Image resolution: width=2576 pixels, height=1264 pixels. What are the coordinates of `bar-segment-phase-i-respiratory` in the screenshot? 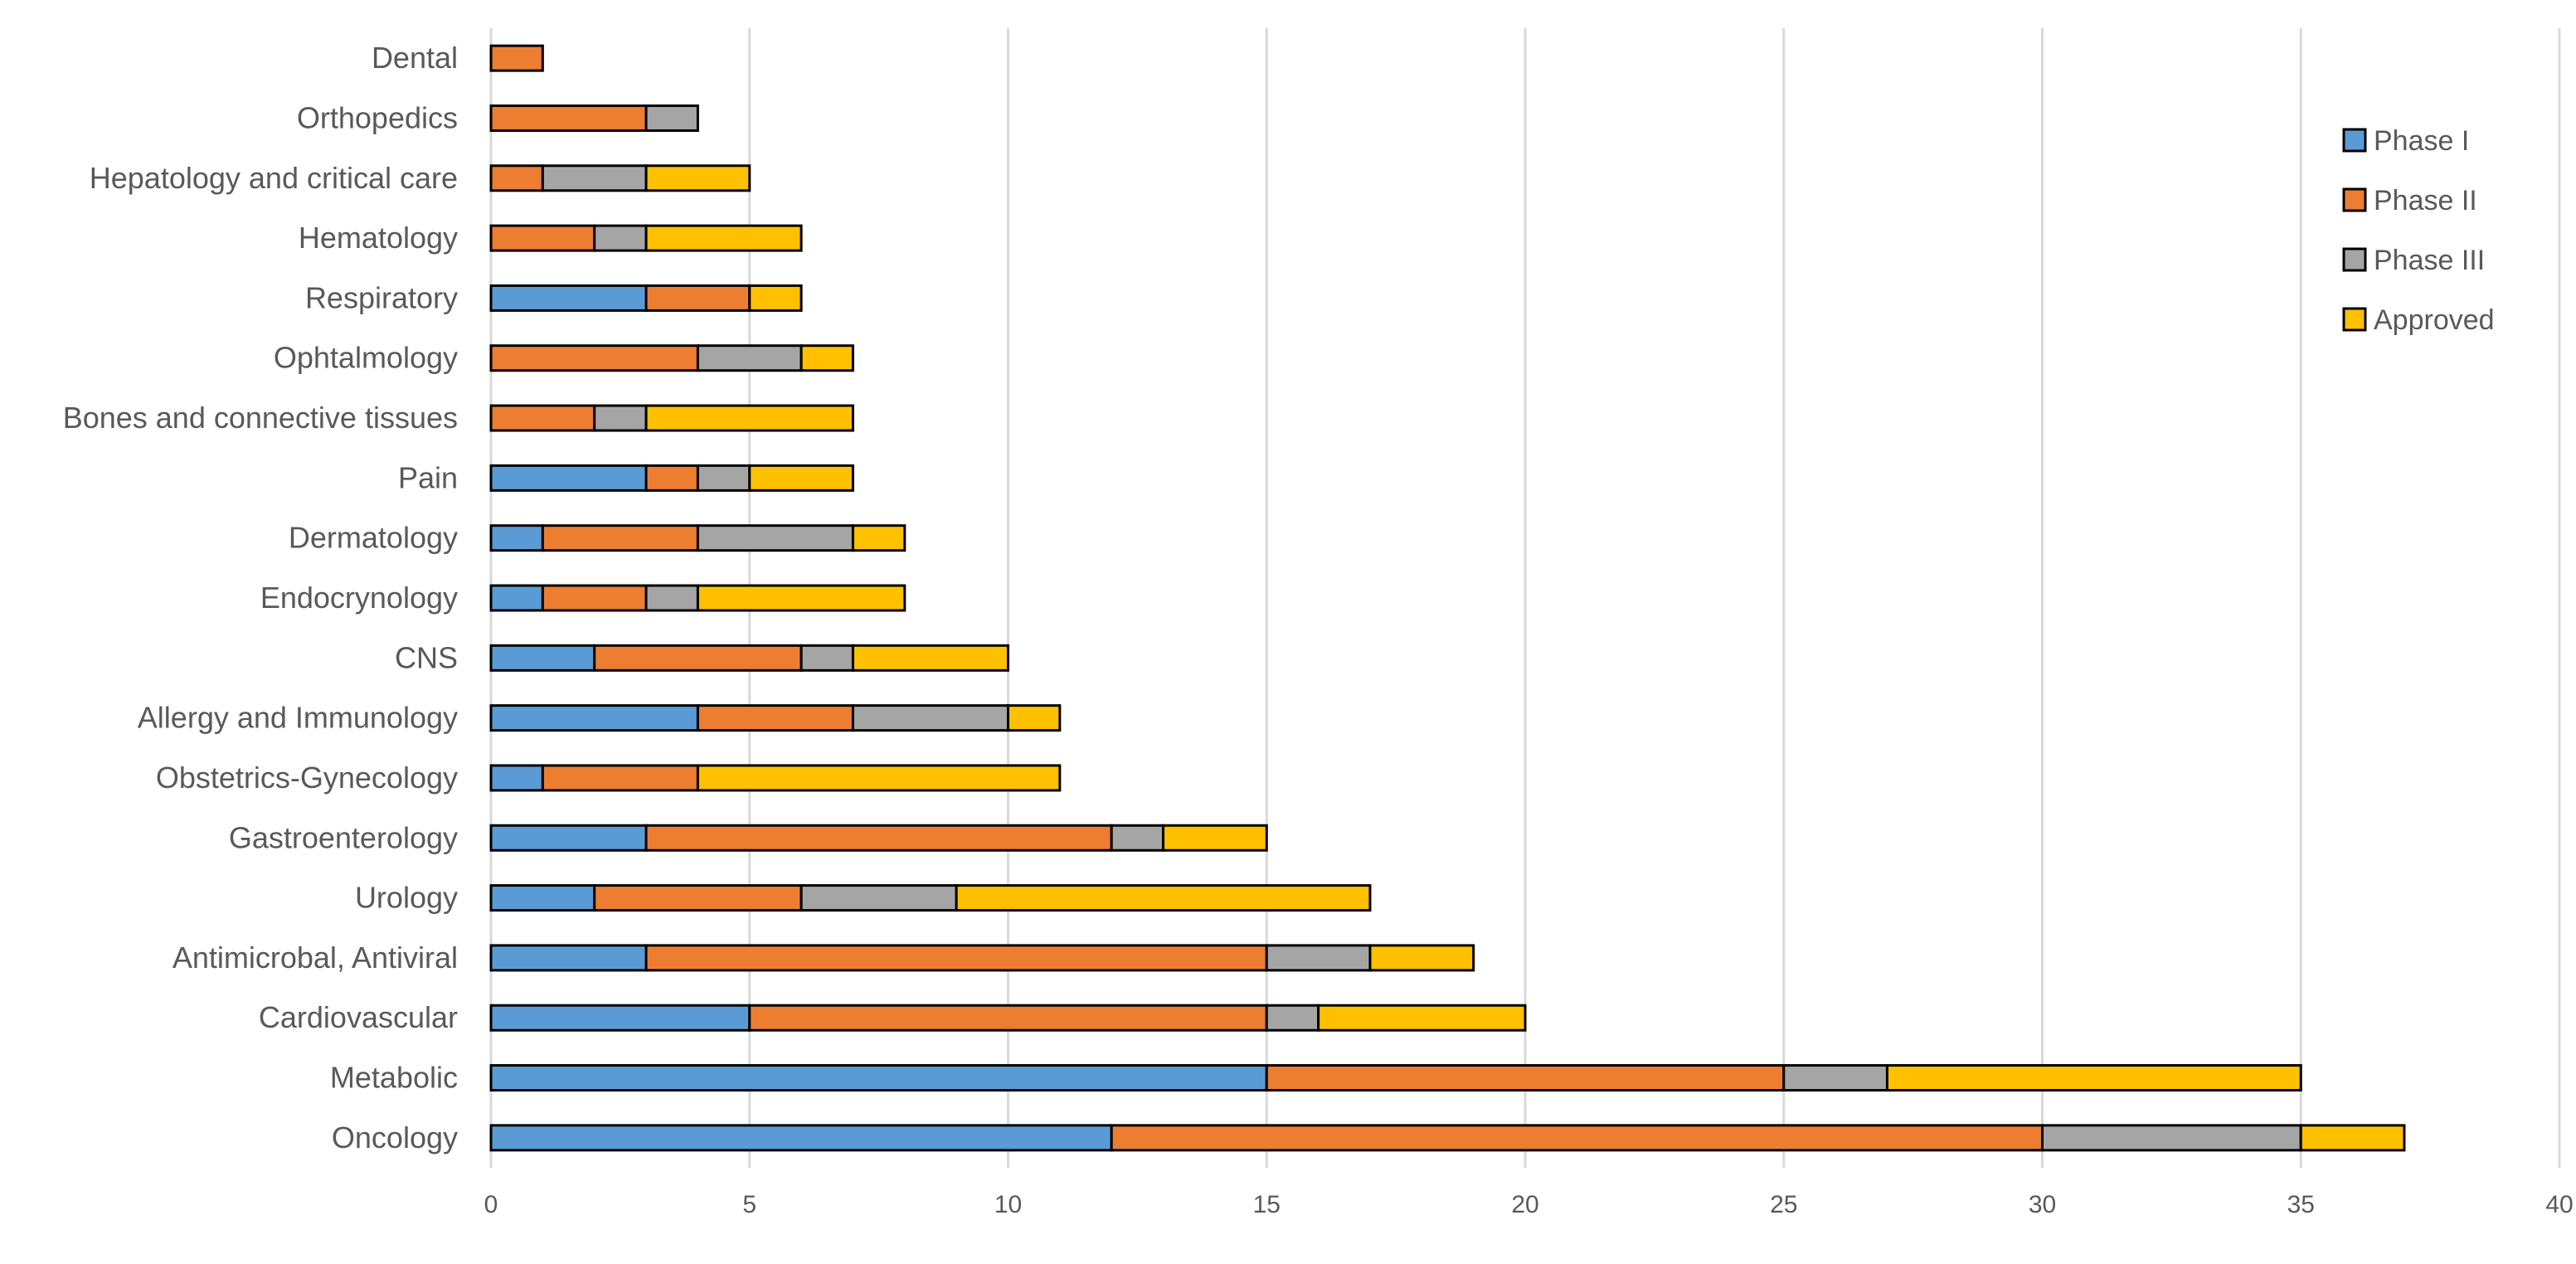 It's located at (569, 298).